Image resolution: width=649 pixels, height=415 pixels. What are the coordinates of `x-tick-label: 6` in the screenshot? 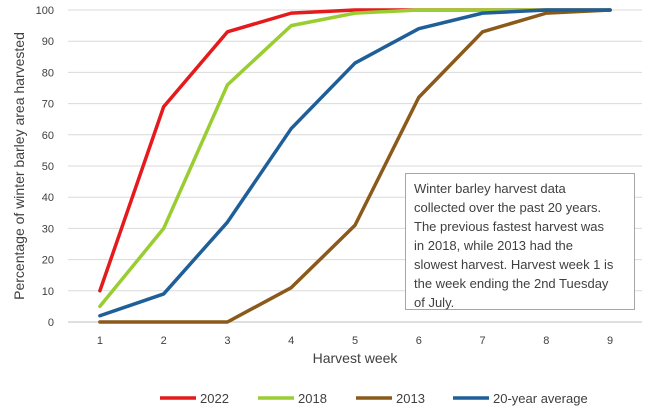 It's located at (419, 341).